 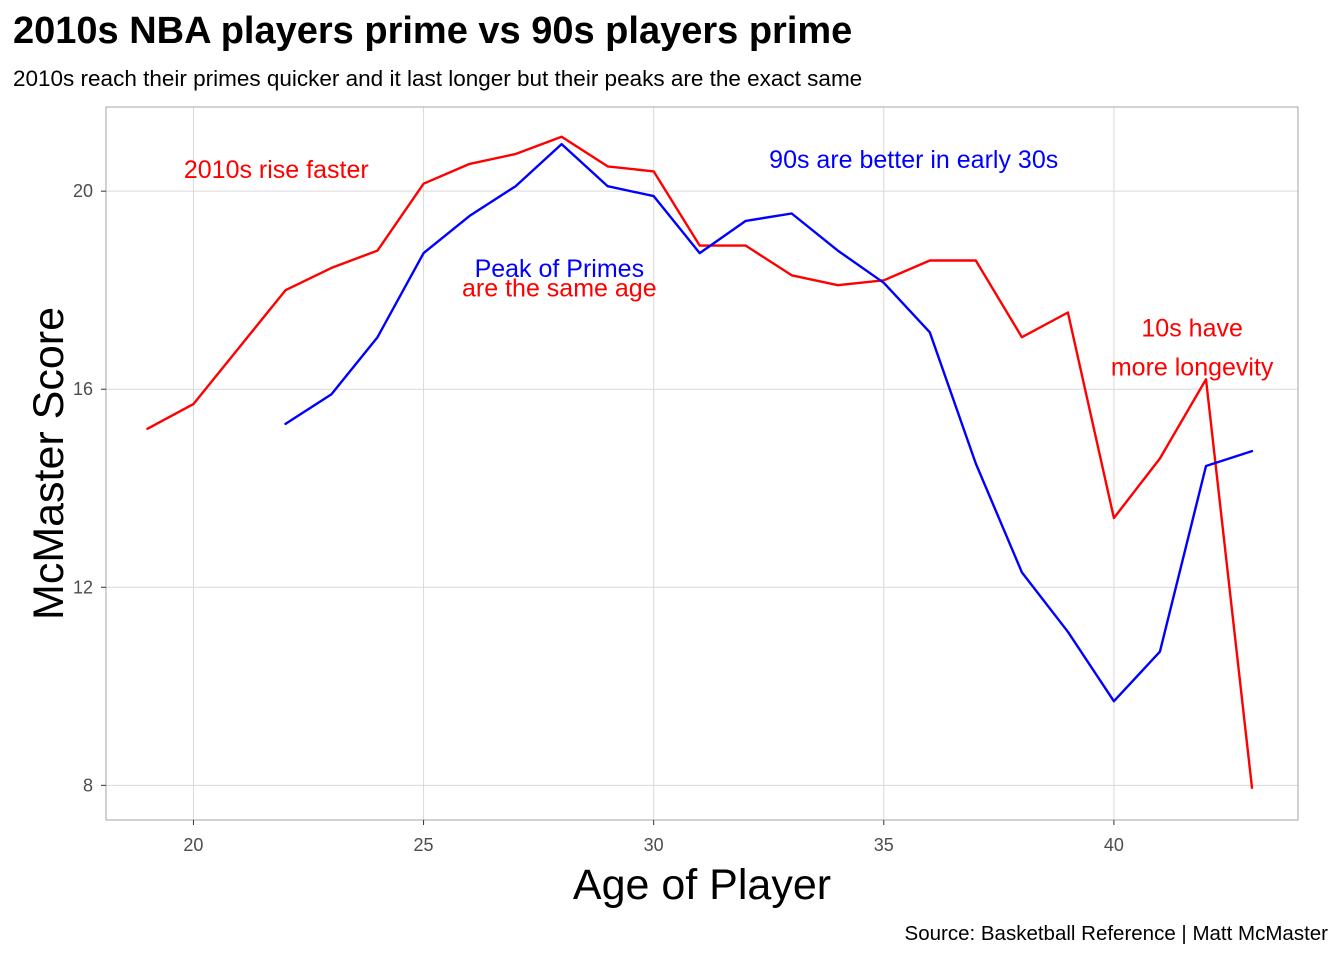 What do you see at coordinates (1114, 845) in the screenshot?
I see `x-tick-label: 40` at bounding box center [1114, 845].